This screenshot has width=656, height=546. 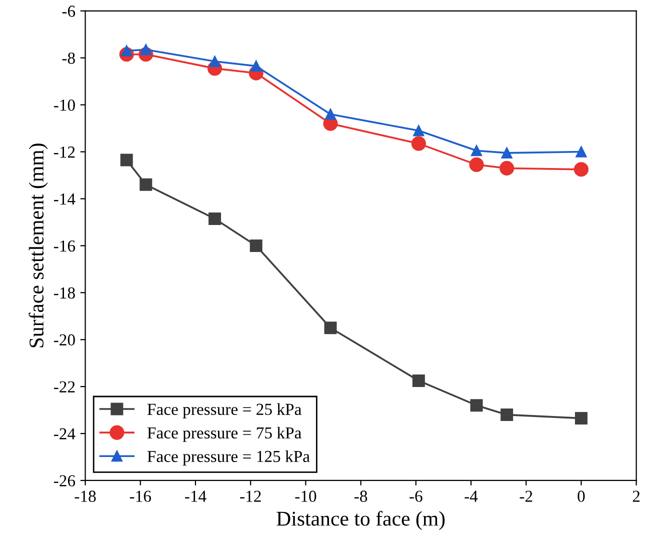 I want to click on x-tick-label: -14, so click(x=195, y=496).